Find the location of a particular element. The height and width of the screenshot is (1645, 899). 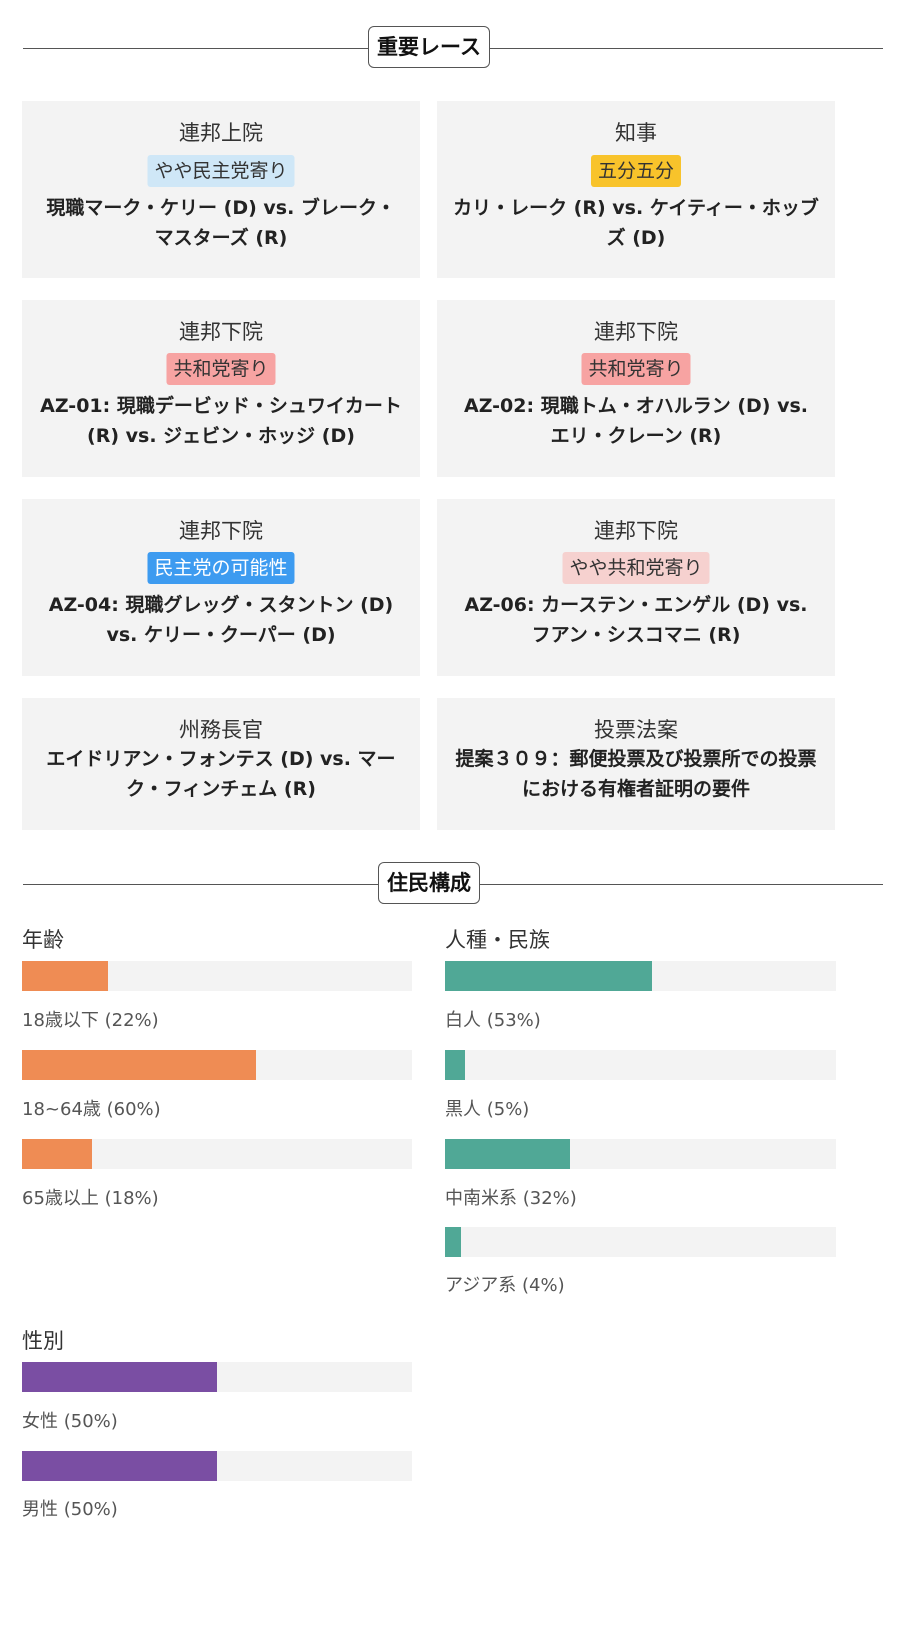

race-card: 投票法案 提案３０９：郵便投票及び投票所での投票における有権者証明の要件 is located at coordinates (636, 764).